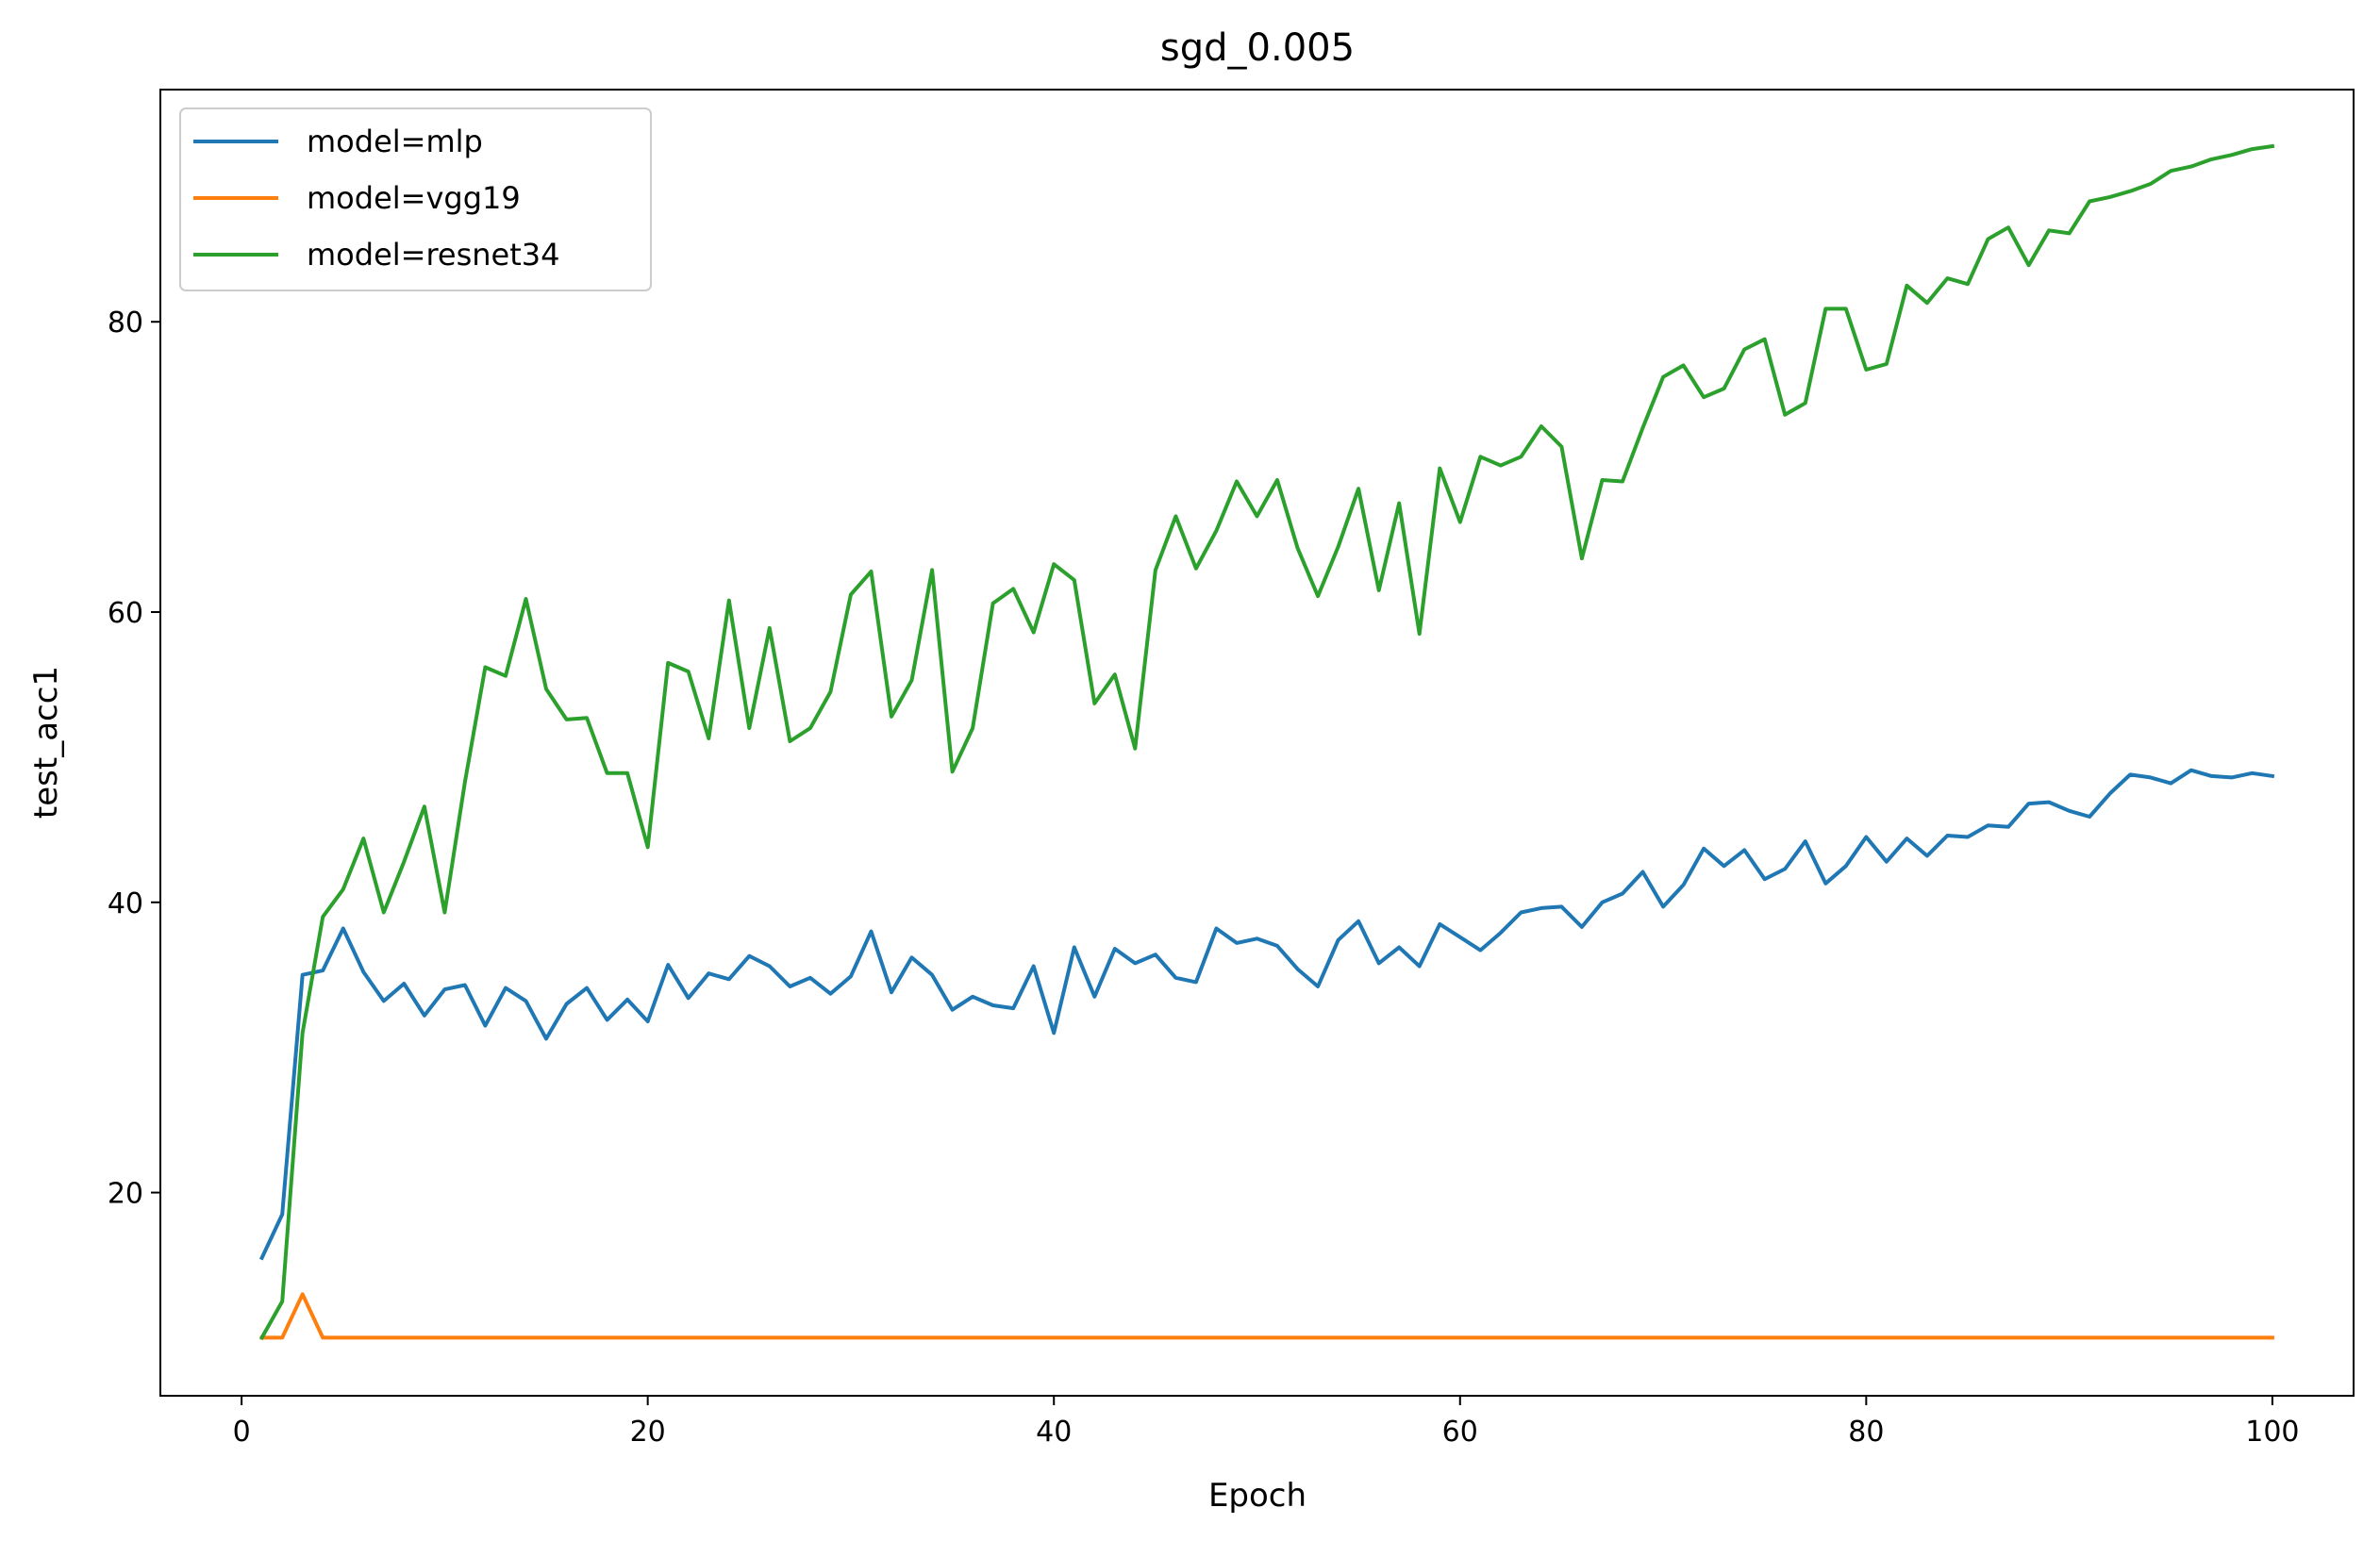 This screenshot has width=2380, height=1541. I want to click on chart-title: sgd_0.005, so click(1257, 48).